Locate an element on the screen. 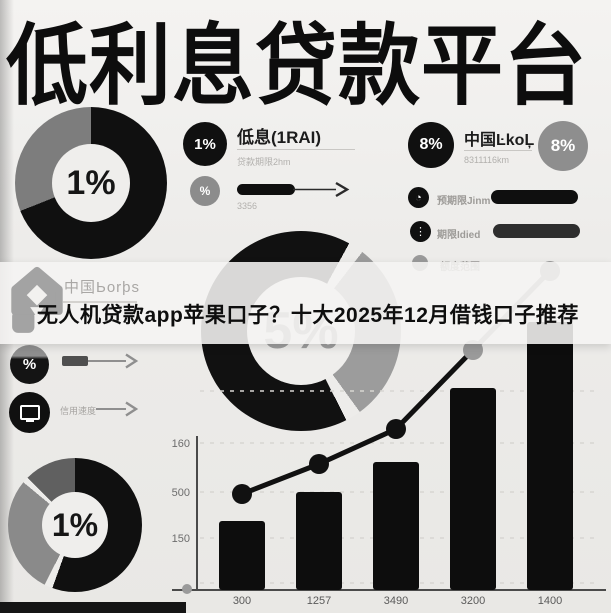 This screenshot has height=613, width=611. donut-chart-bottom-left: 1% is located at coordinates (75, 525).